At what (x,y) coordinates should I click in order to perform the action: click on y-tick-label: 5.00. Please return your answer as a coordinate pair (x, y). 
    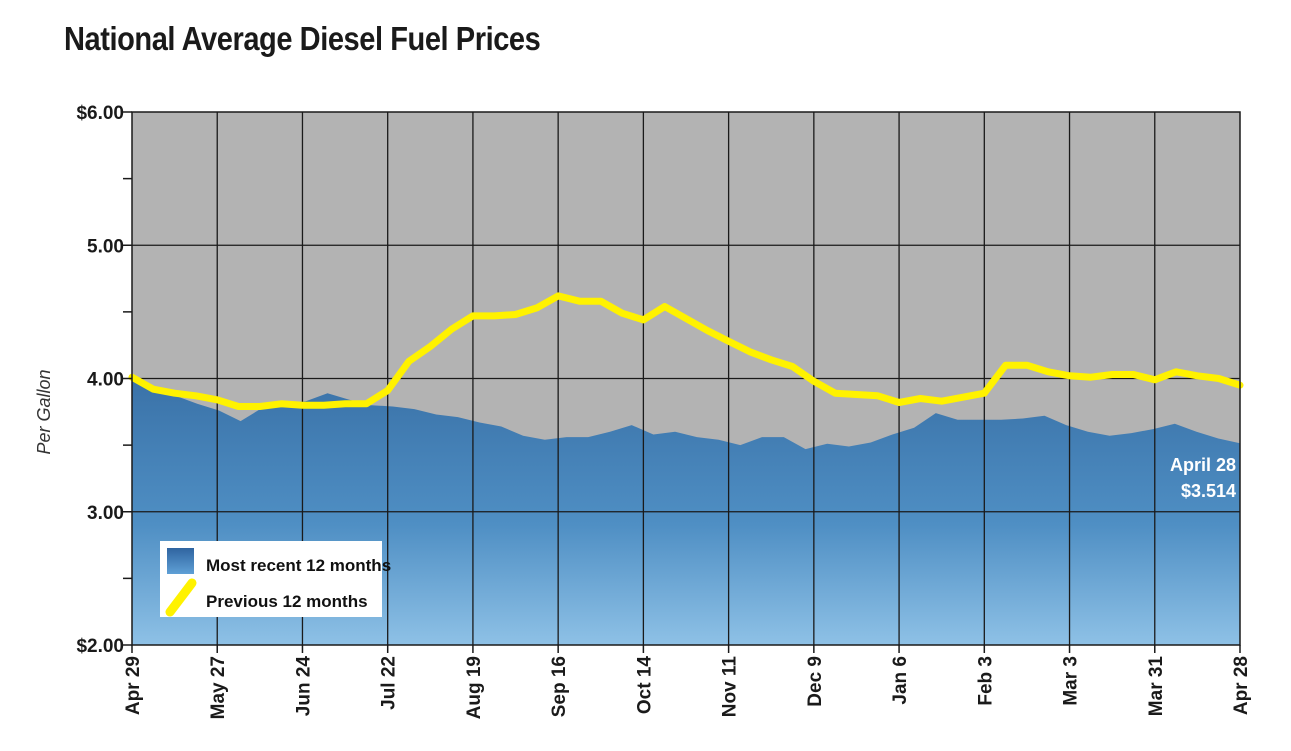
    Looking at the image, I should click on (105, 246).